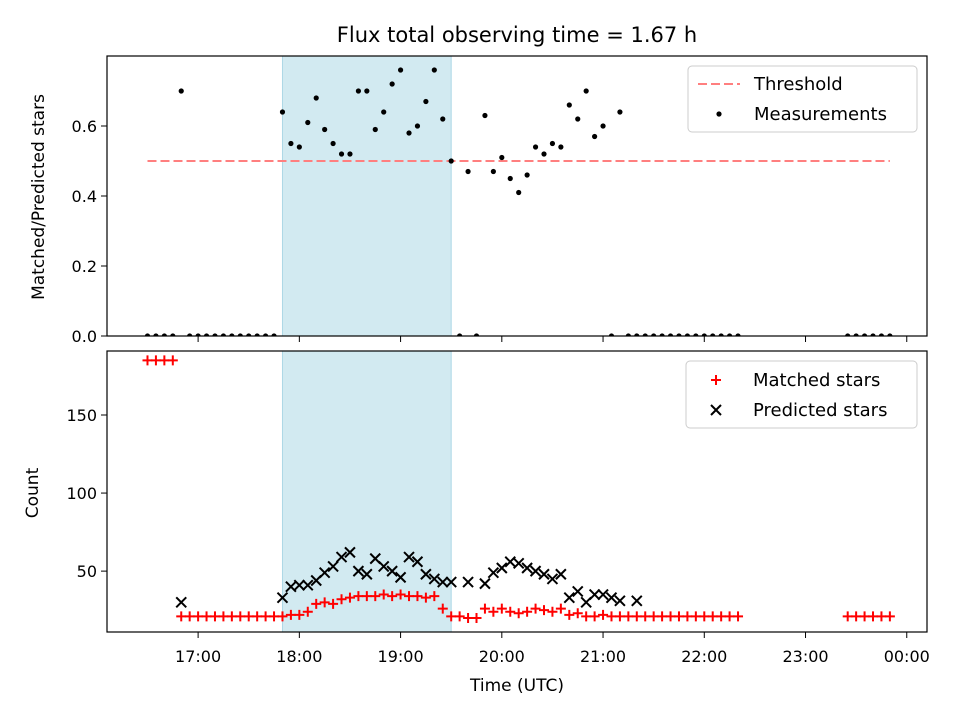  I want to click on legend-measurements-label: Measurements, so click(820, 114).